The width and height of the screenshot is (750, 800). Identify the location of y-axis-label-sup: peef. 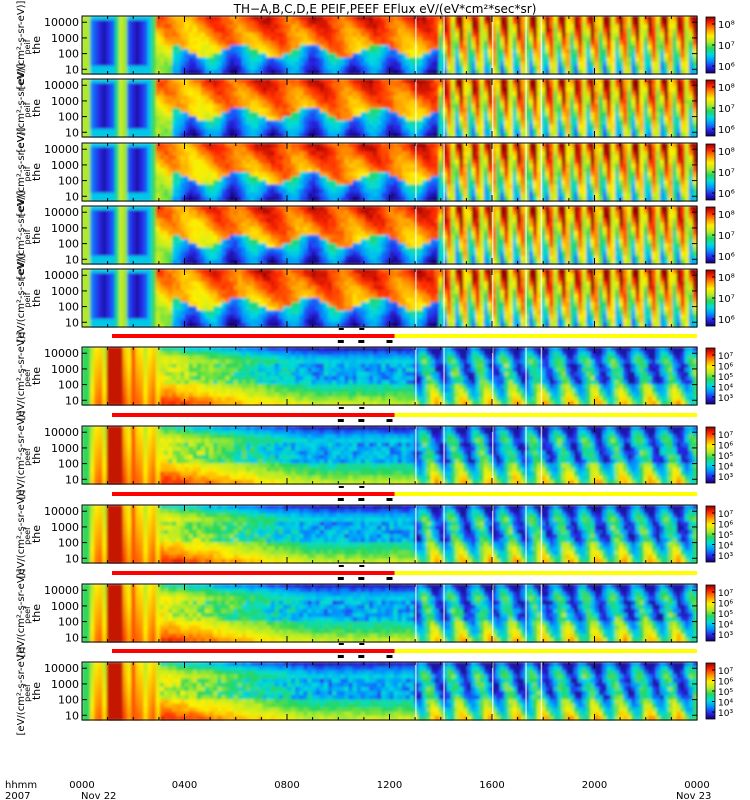
(27, 693).